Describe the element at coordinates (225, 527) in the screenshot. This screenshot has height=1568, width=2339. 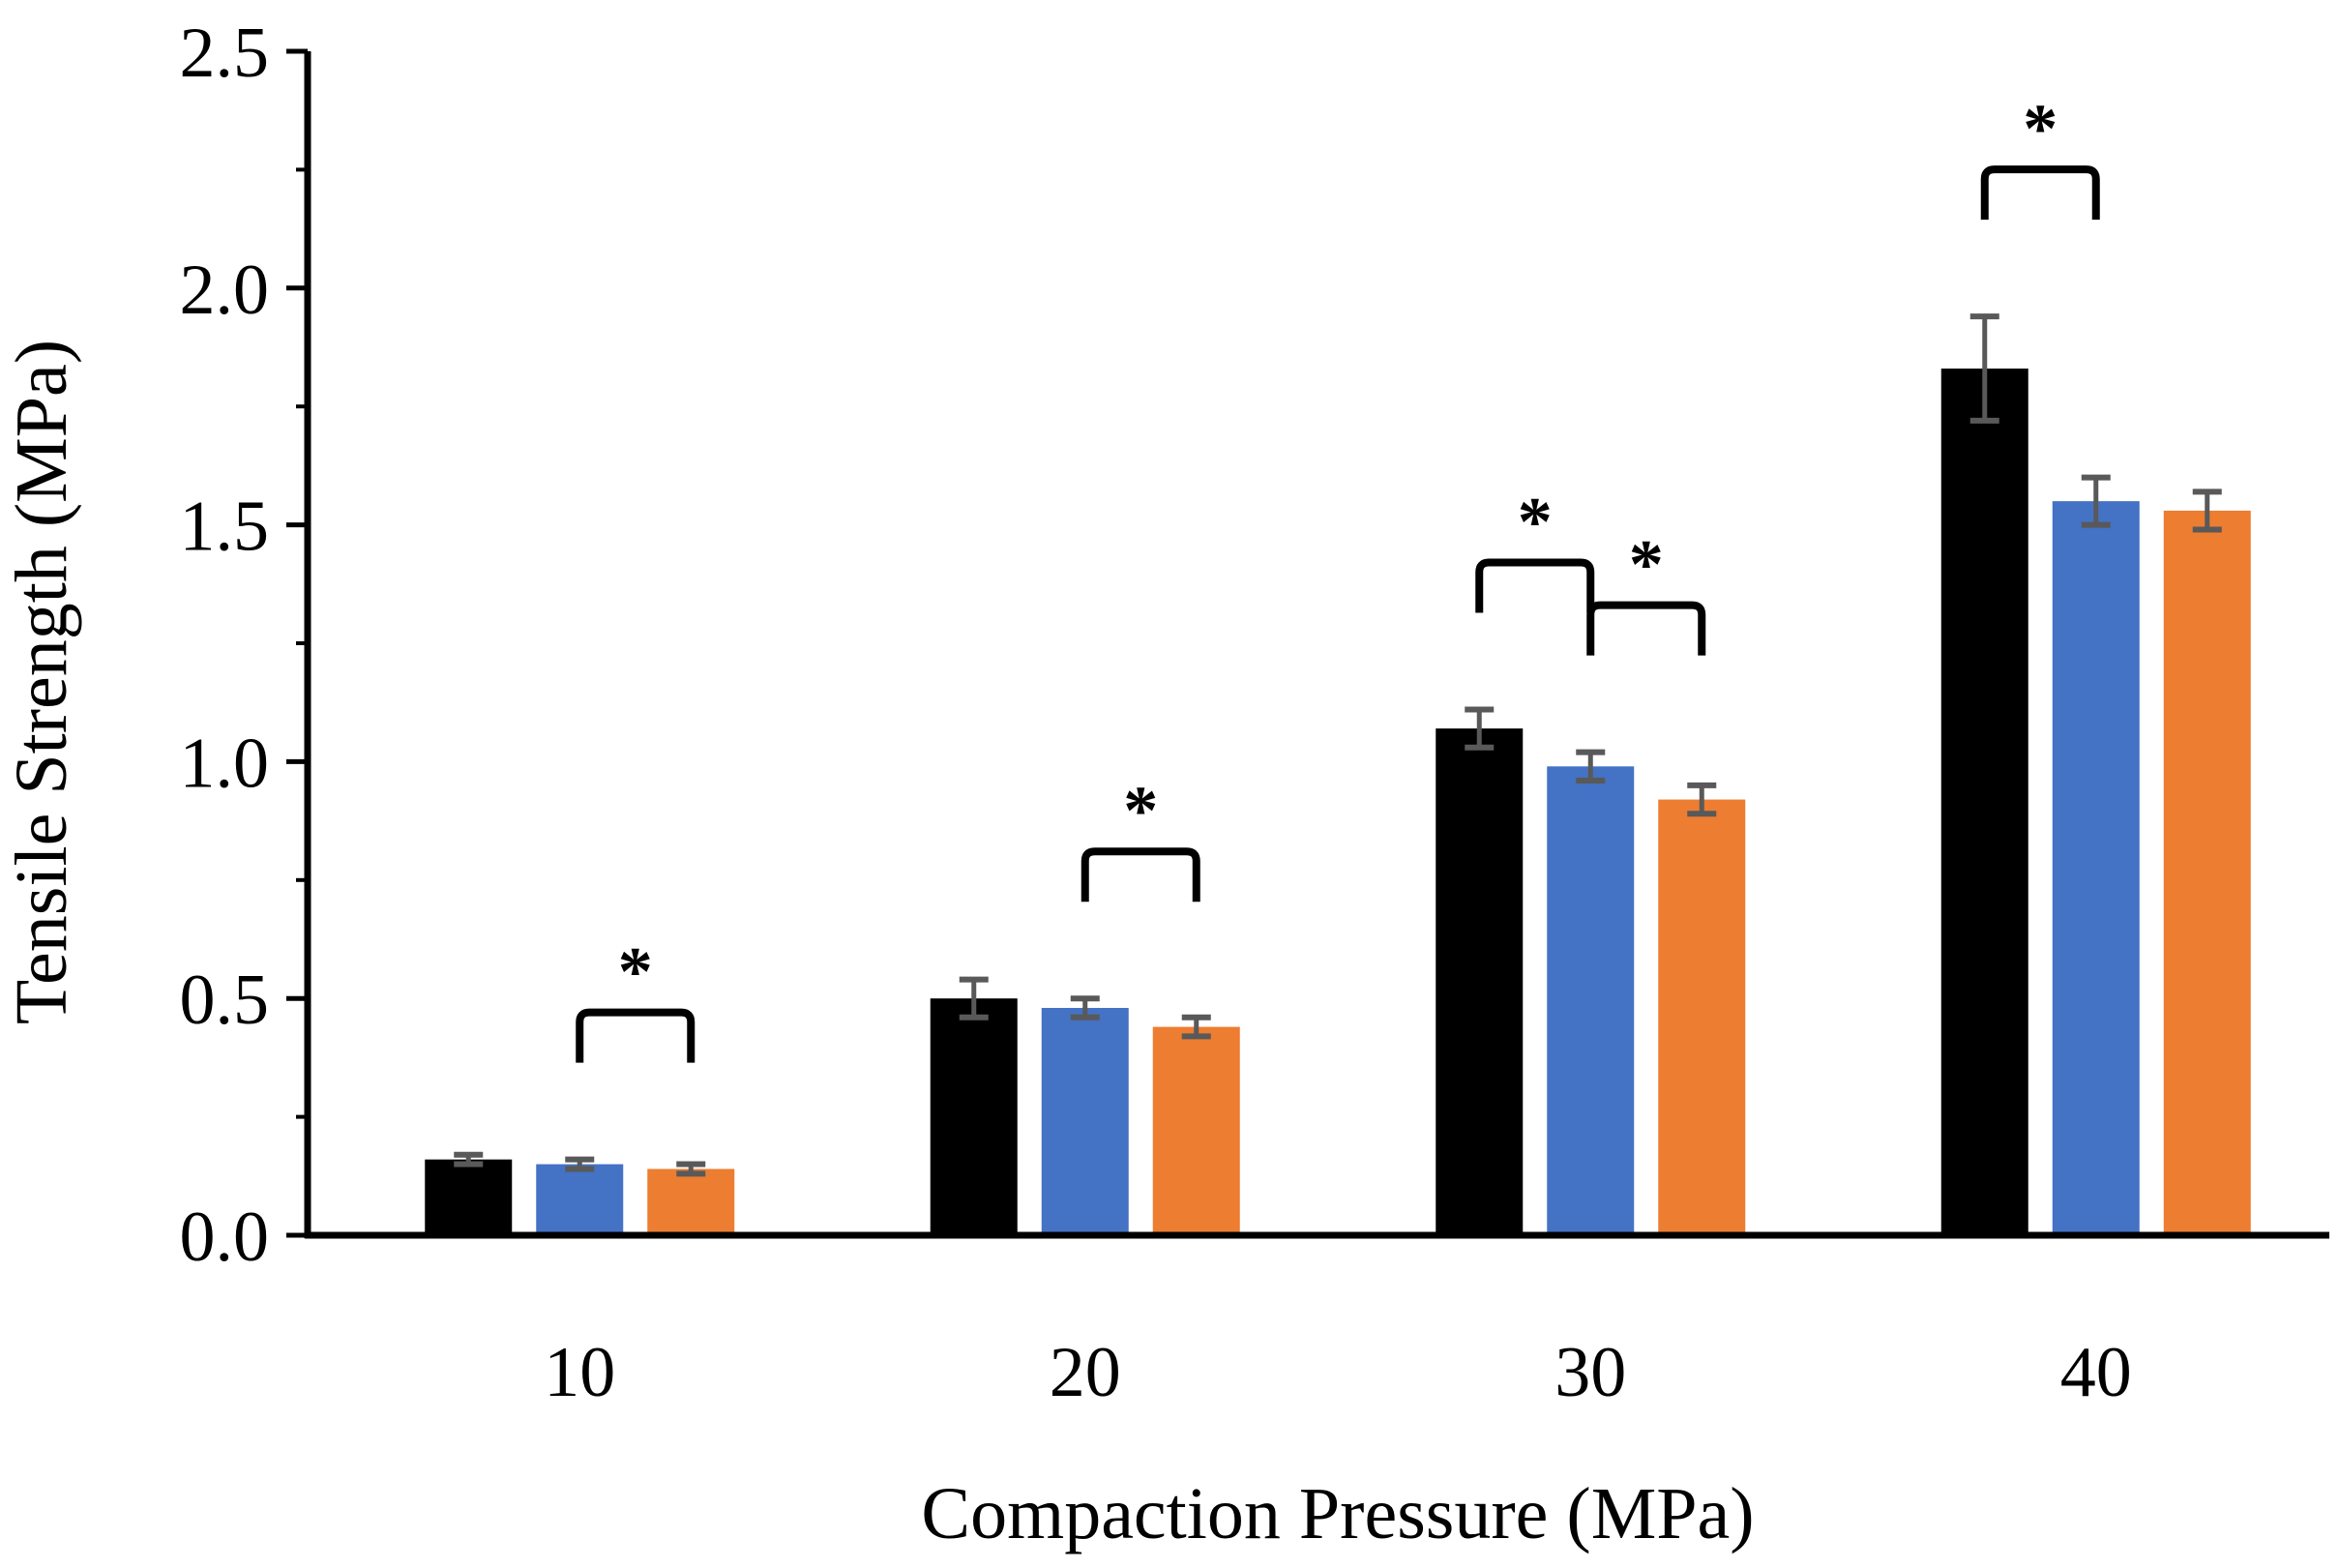
I see `y-tick-label: 1.5` at that location.